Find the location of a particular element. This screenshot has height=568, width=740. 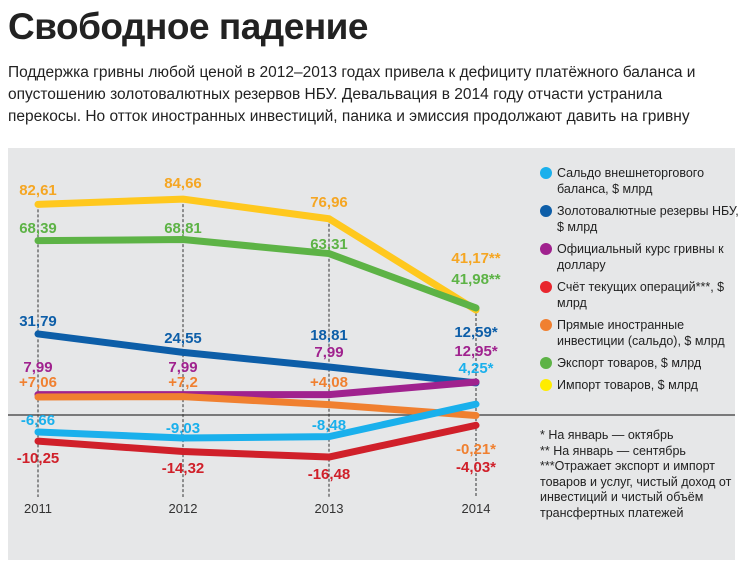

legend-item: Официальный курс гривны к доллару is located at coordinates (640, 257).